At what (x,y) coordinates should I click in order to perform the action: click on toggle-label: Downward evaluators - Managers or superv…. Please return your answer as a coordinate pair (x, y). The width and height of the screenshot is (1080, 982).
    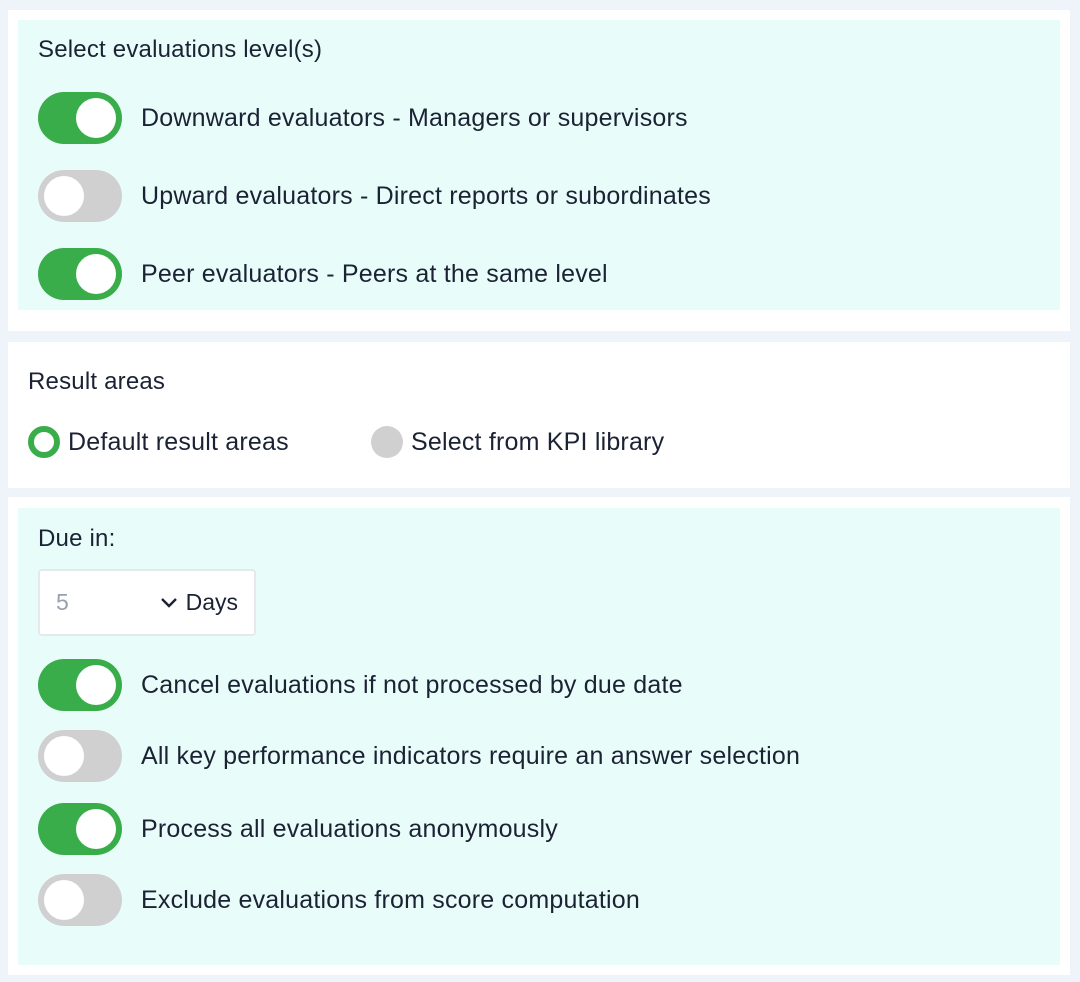
    Looking at the image, I should click on (414, 117).